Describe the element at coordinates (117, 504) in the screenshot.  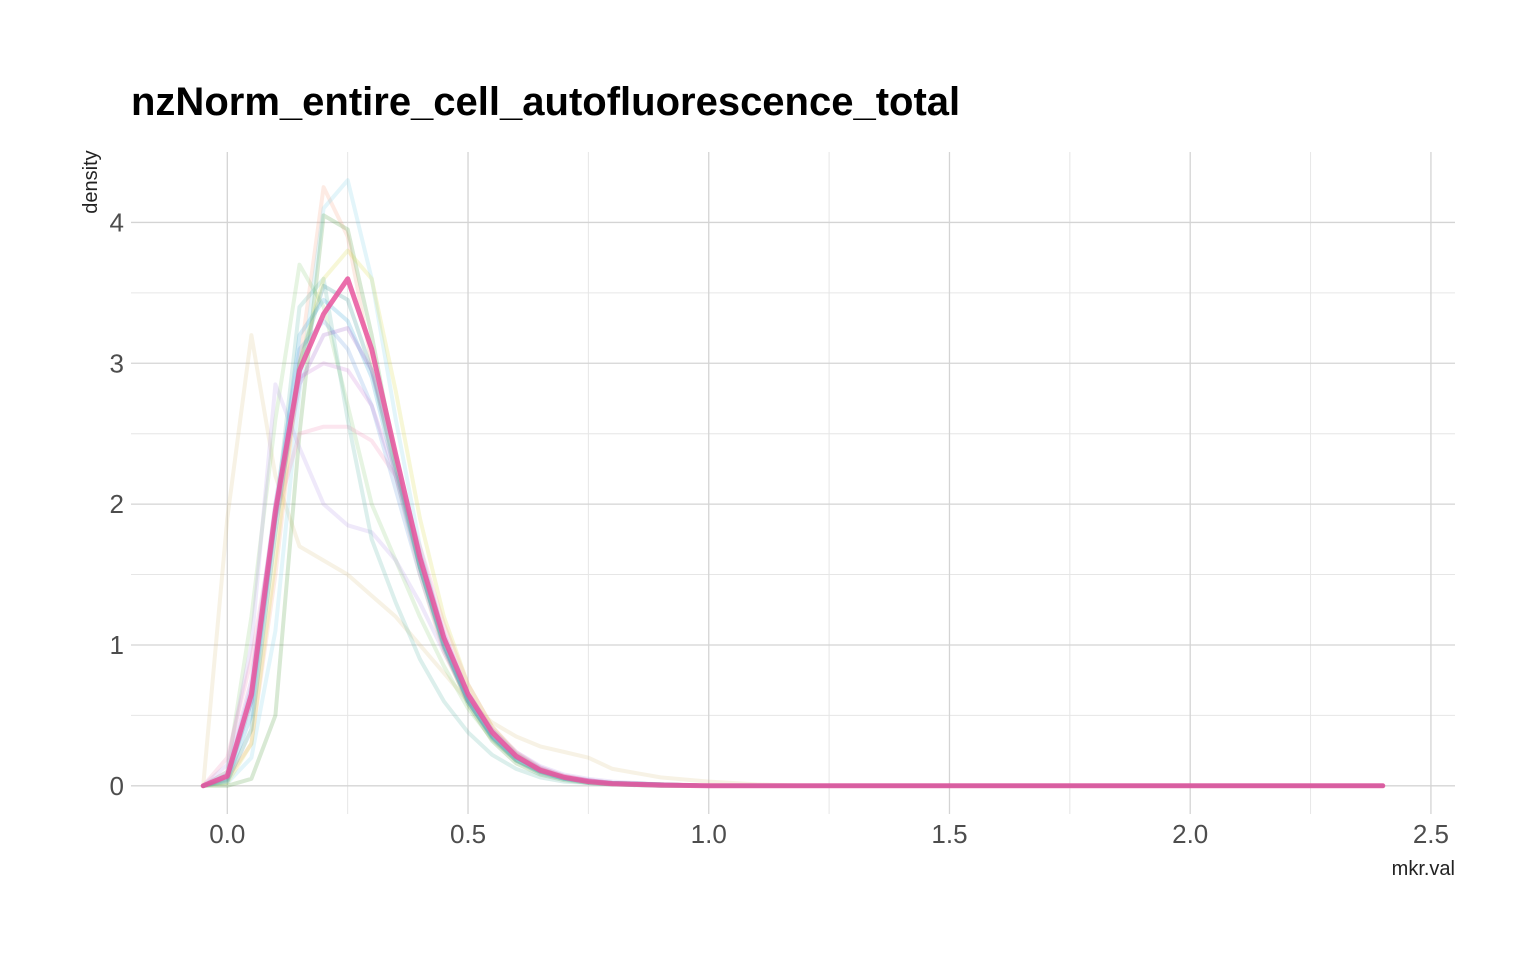
I see `y-tick-label: 2` at that location.